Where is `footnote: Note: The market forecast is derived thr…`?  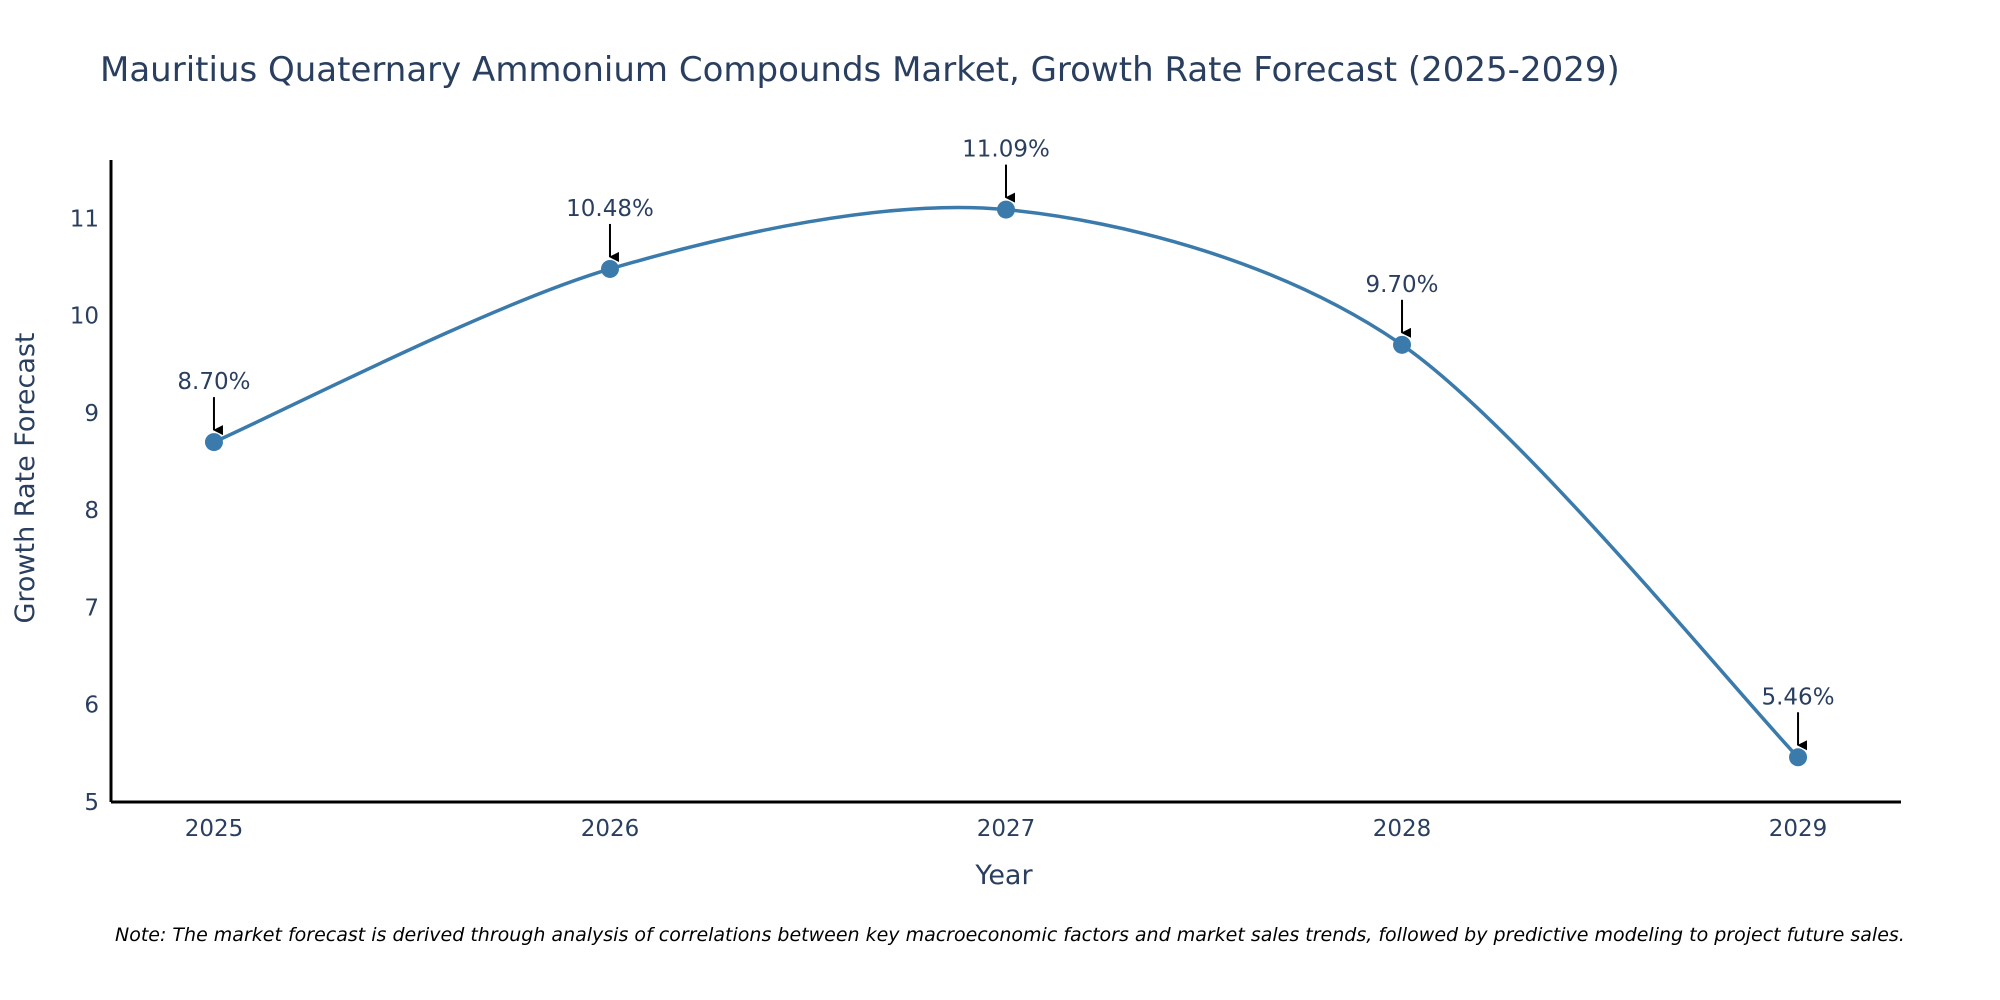 footnote: Note: The market forecast is derived thr… is located at coordinates (1010, 935).